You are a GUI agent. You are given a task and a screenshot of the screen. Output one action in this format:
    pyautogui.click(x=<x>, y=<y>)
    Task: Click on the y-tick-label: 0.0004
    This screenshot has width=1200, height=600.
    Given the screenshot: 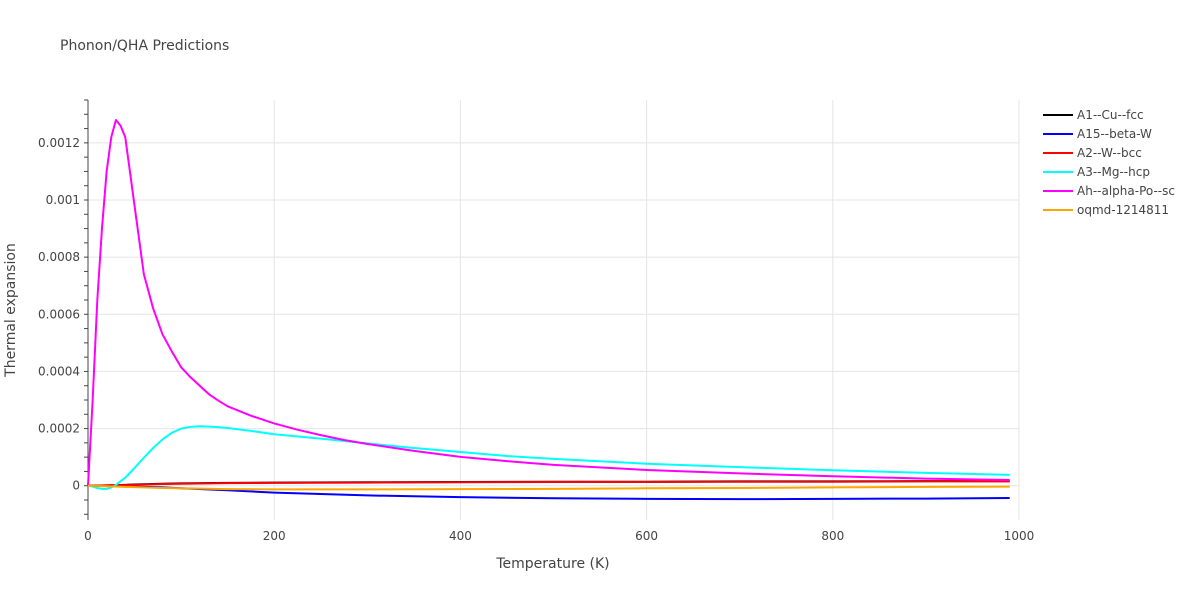 What is the action you would take?
    pyautogui.click(x=59, y=371)
    